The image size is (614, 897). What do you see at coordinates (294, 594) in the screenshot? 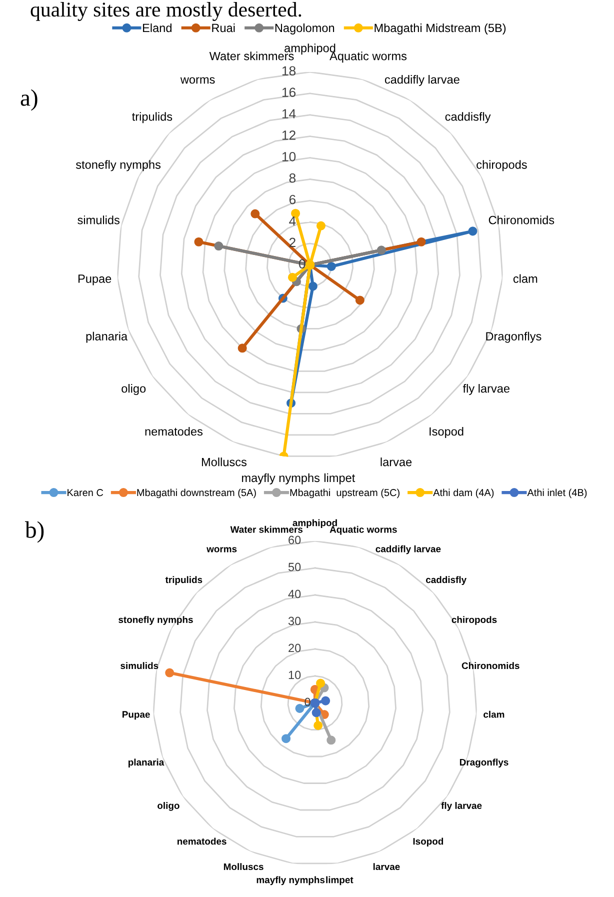
I see `y-tick-label: 40` at bounding box center [294, 594].